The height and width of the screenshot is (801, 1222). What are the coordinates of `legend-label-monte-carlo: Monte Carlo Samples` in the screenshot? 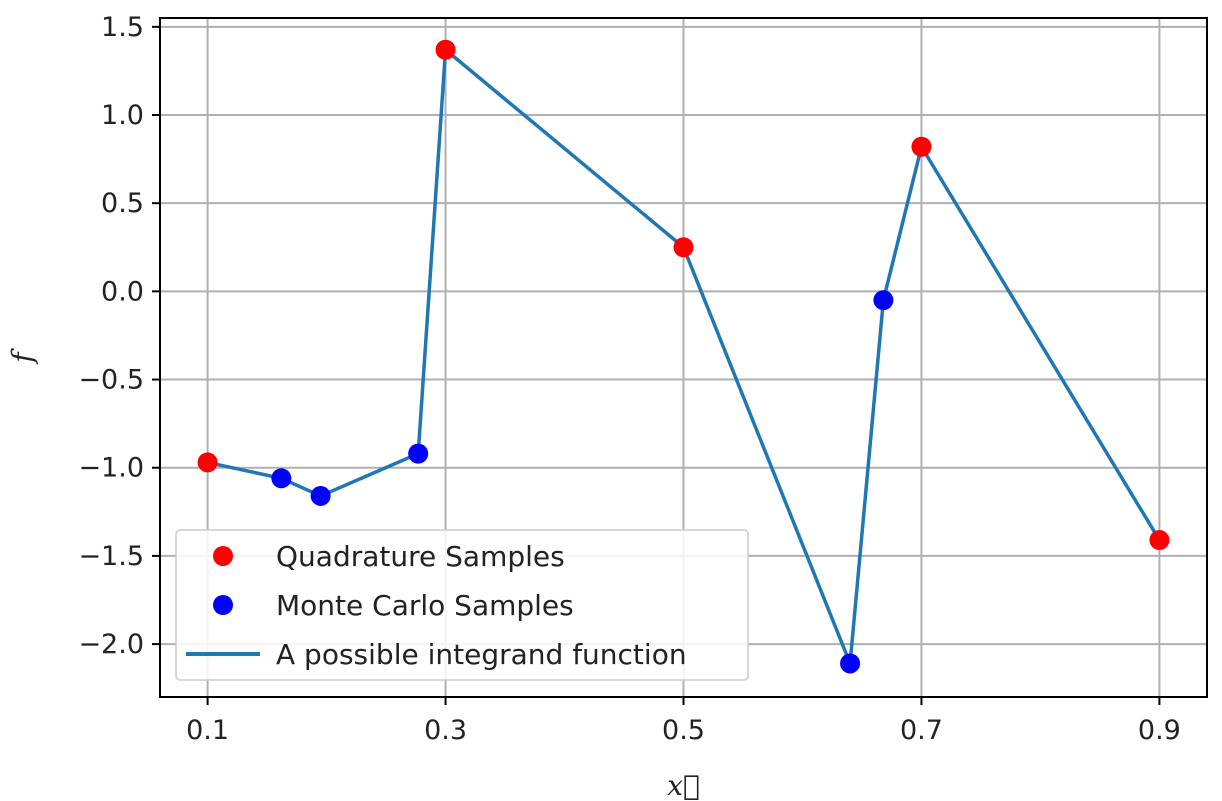 It's located at (425, 605).